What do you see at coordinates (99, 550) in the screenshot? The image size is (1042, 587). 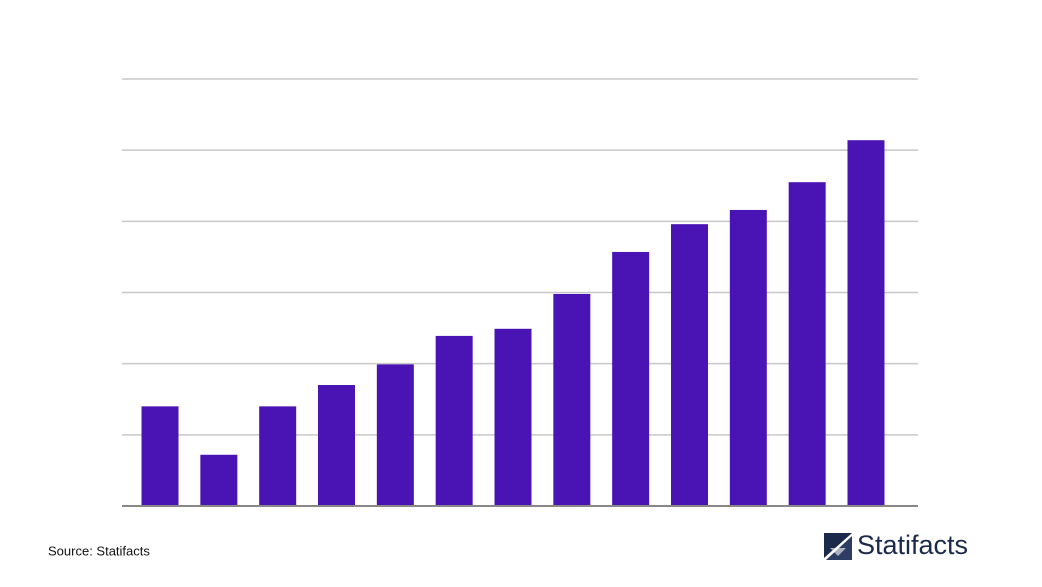 I see `source-note: Source: Statifacts` at bounding box center [99, 550].